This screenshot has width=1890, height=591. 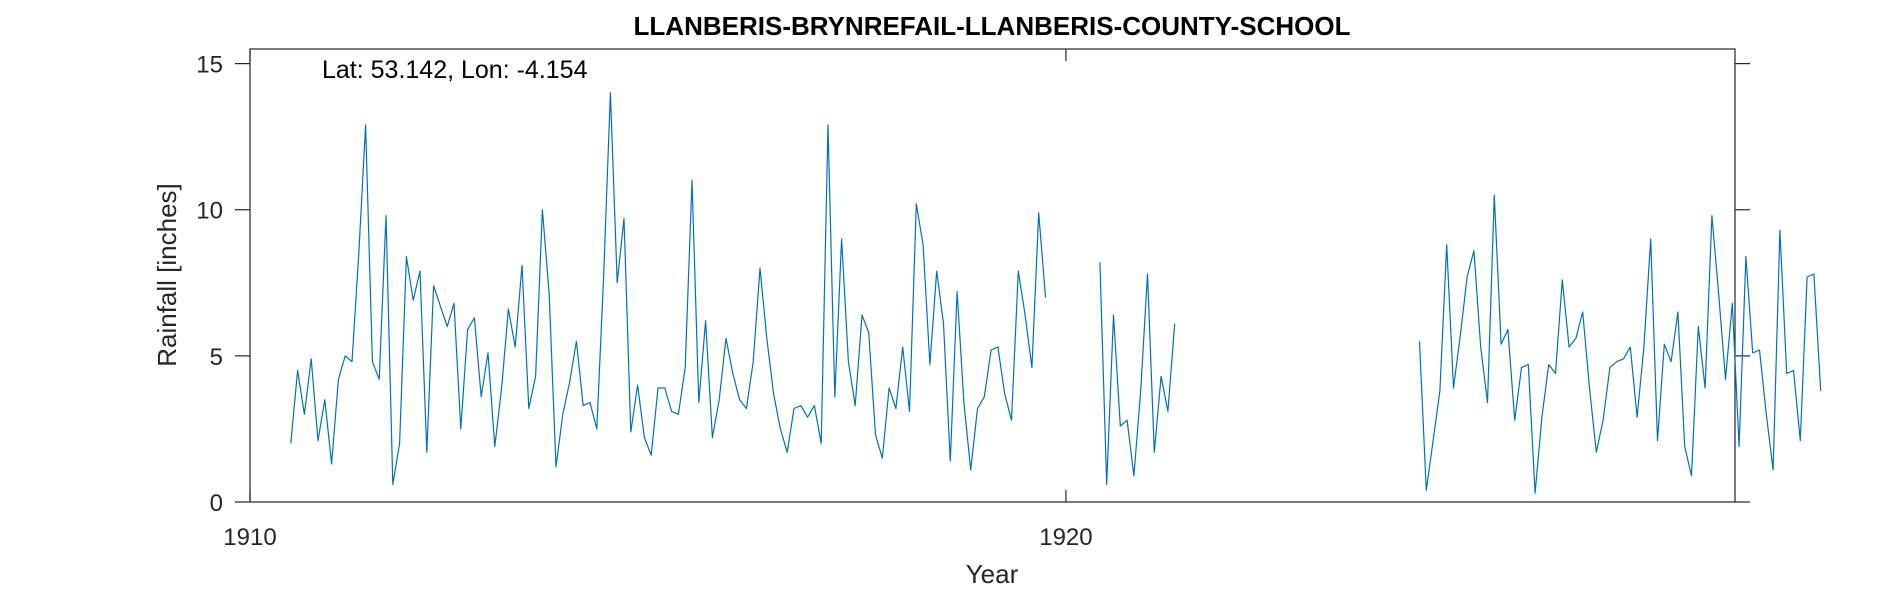 I want to click on y-tick-label: 5, so click(x=216, y=357).